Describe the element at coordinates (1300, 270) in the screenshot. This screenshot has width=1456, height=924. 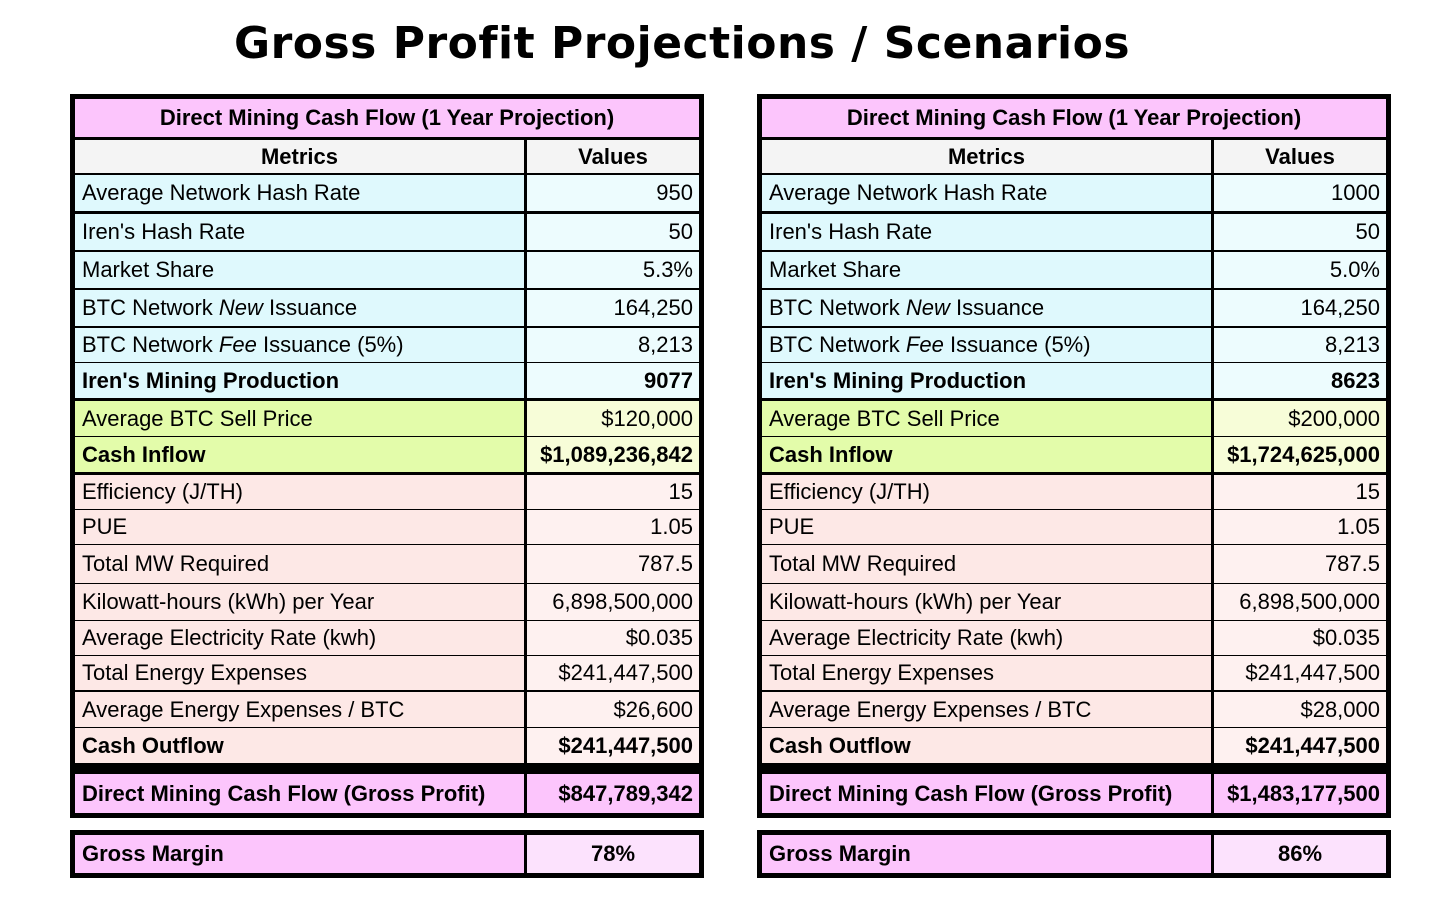
I see `metric-value: 5.0%` at that location.